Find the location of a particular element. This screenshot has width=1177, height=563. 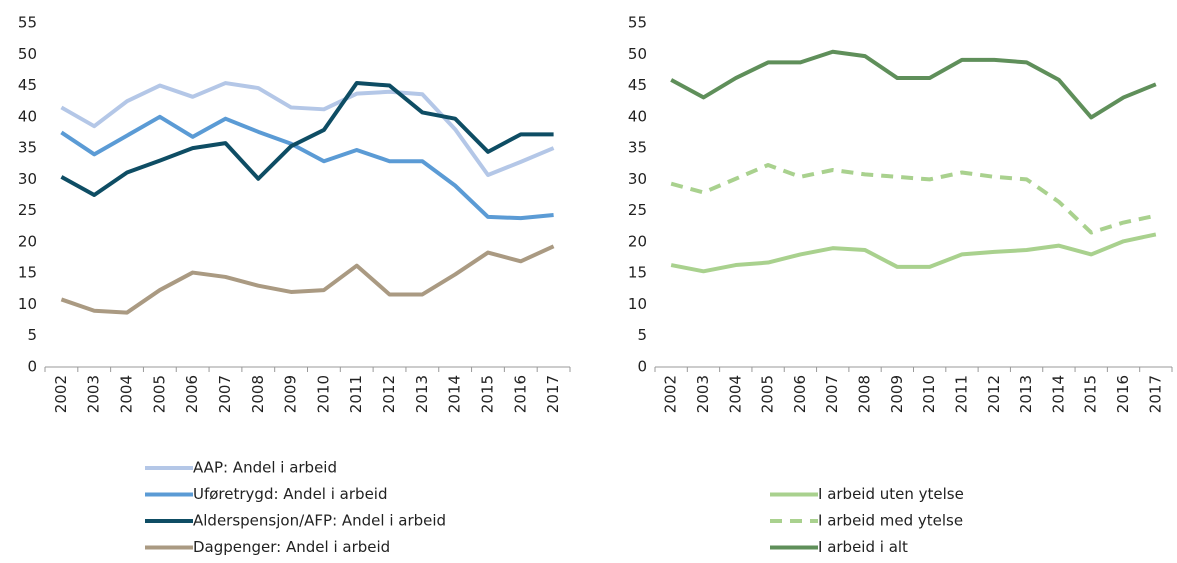

legend-label: Uføretrygd: Andel i arbeid is located at coordinates (290, 494).